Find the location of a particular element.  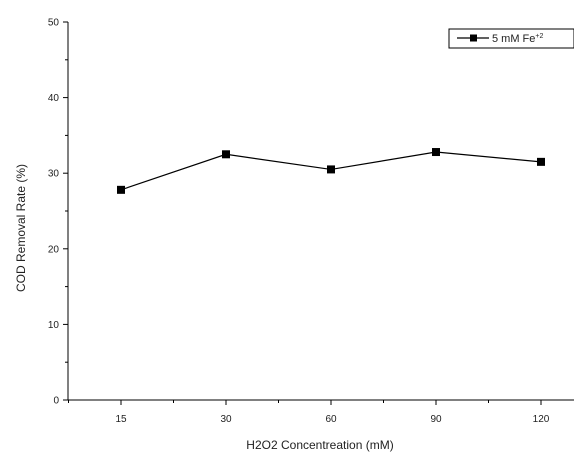

x-tick-label: 90 is located at coordinates (436, 419).